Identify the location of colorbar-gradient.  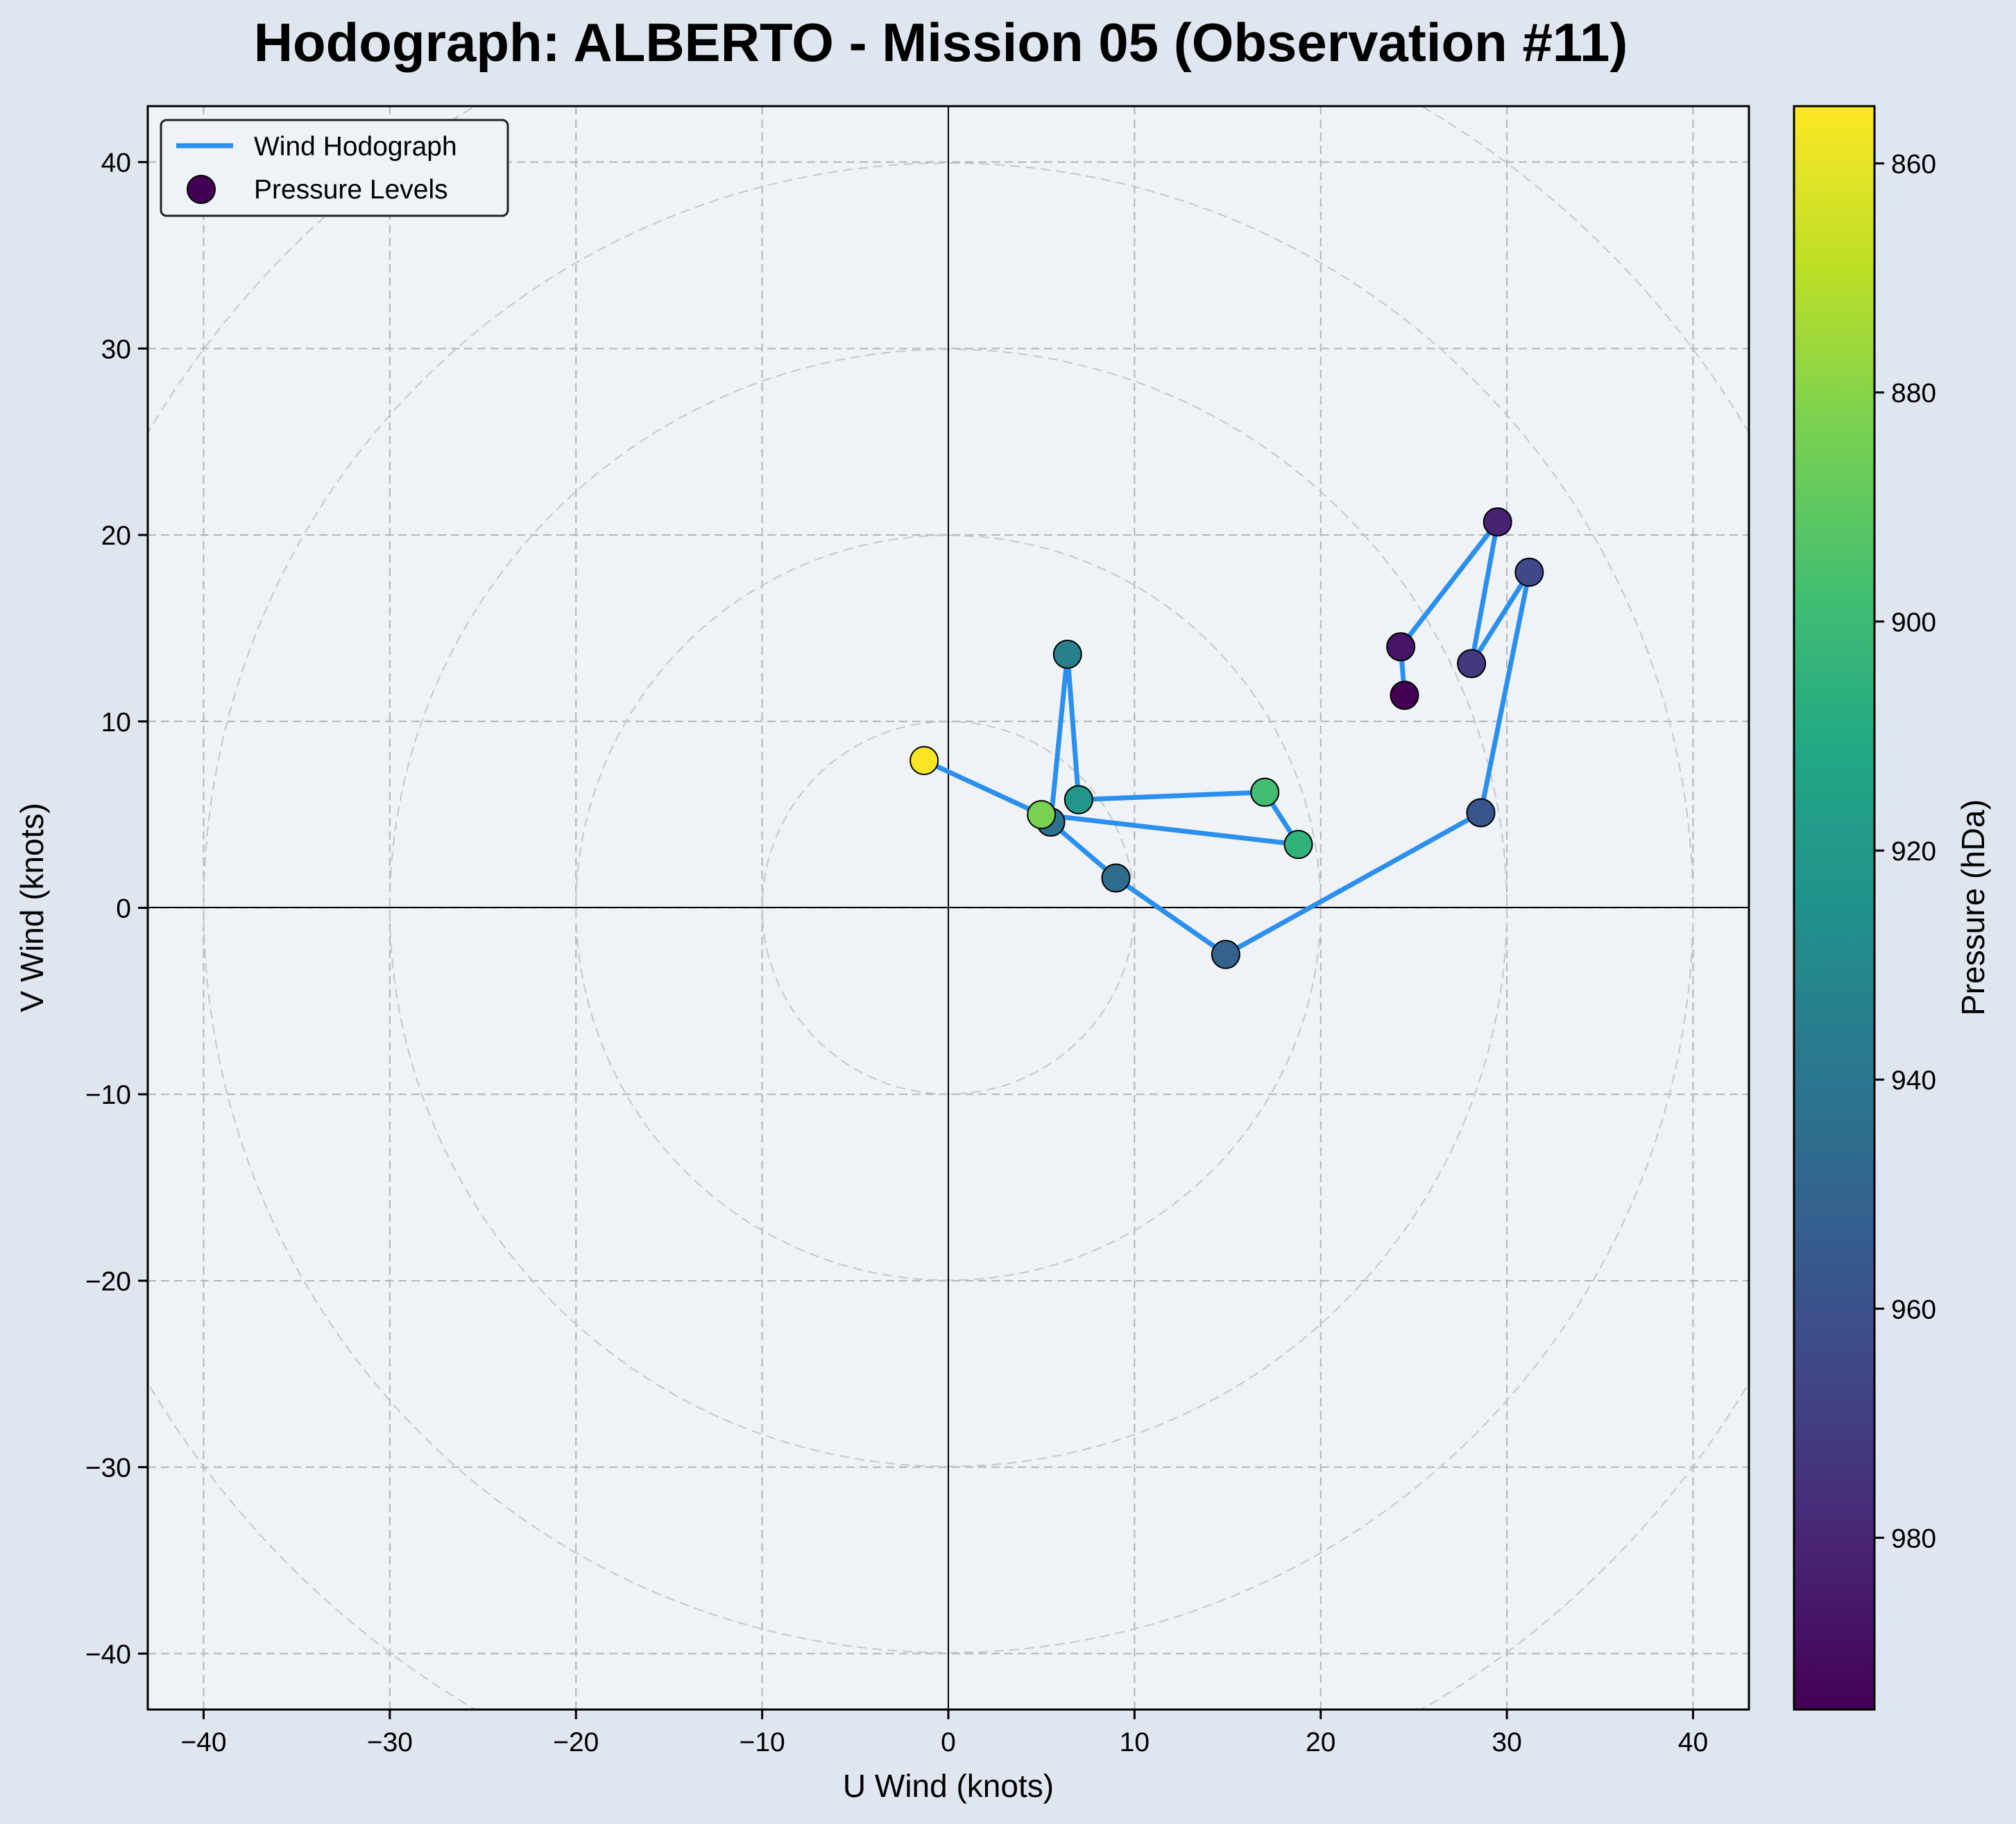
(1834, 908).